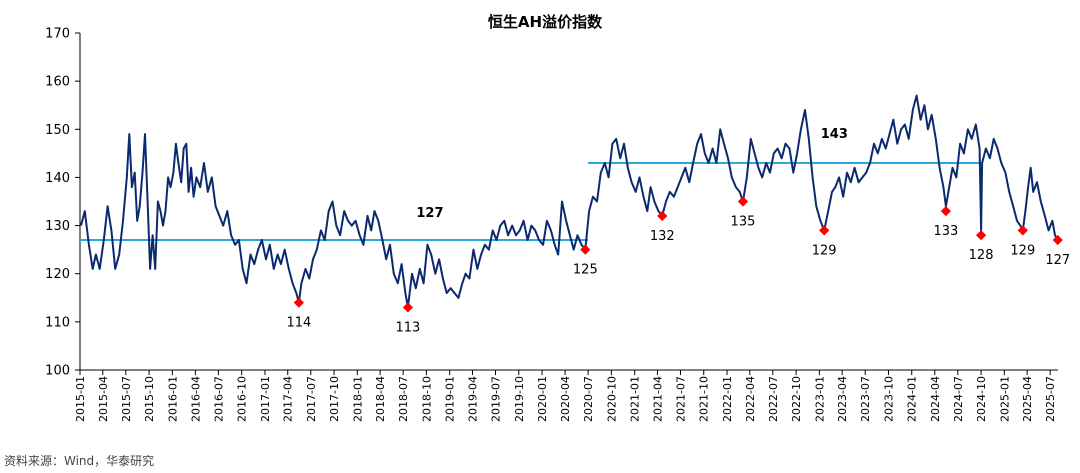 This screenshot has width=1080, height=473. I want to click on y-tick-label: 100, so click(57, 371).